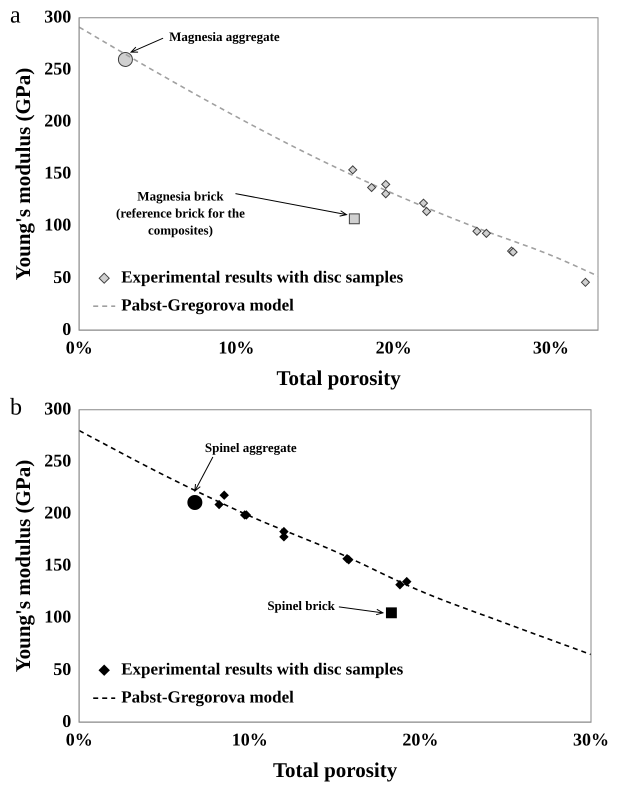 The width and height of the screenshot is (621, 799). Describe the element at coordinates (224, 36) in the screenshot. I see `annotation: Magnesia aggregate` at that location.